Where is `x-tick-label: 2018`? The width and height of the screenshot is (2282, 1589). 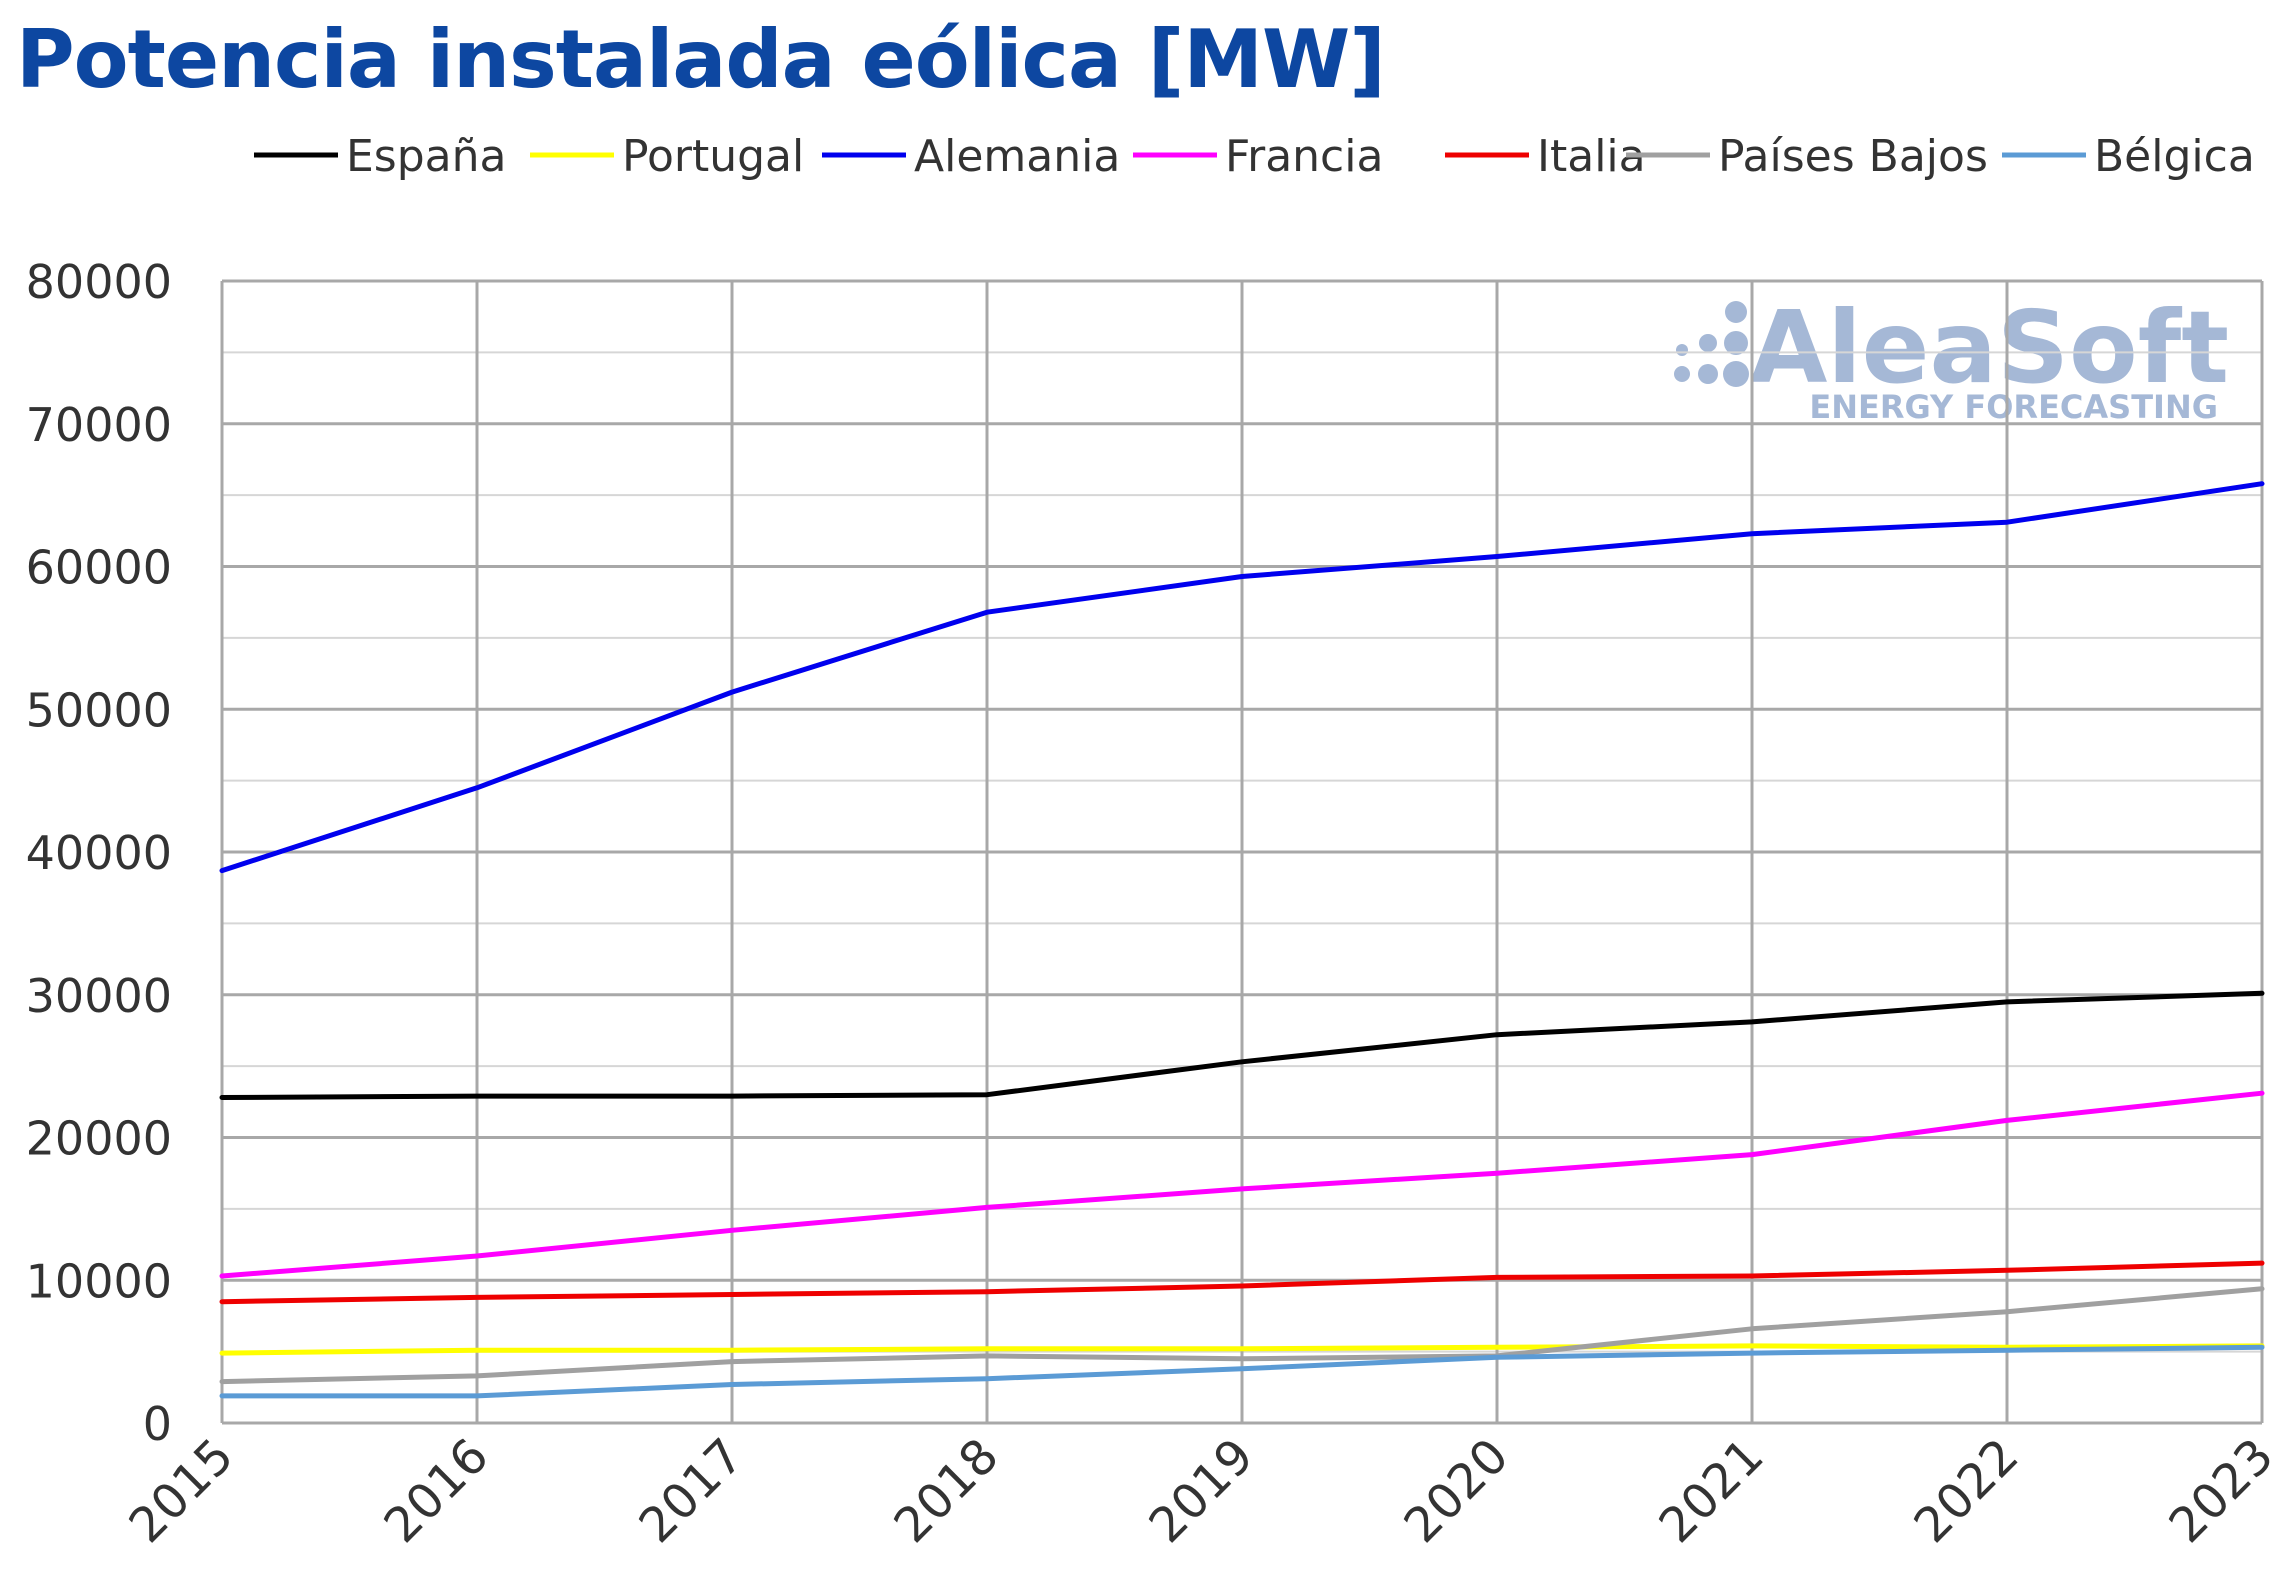
x-tick-label: 2018 is located at coordinates (947, 1491).